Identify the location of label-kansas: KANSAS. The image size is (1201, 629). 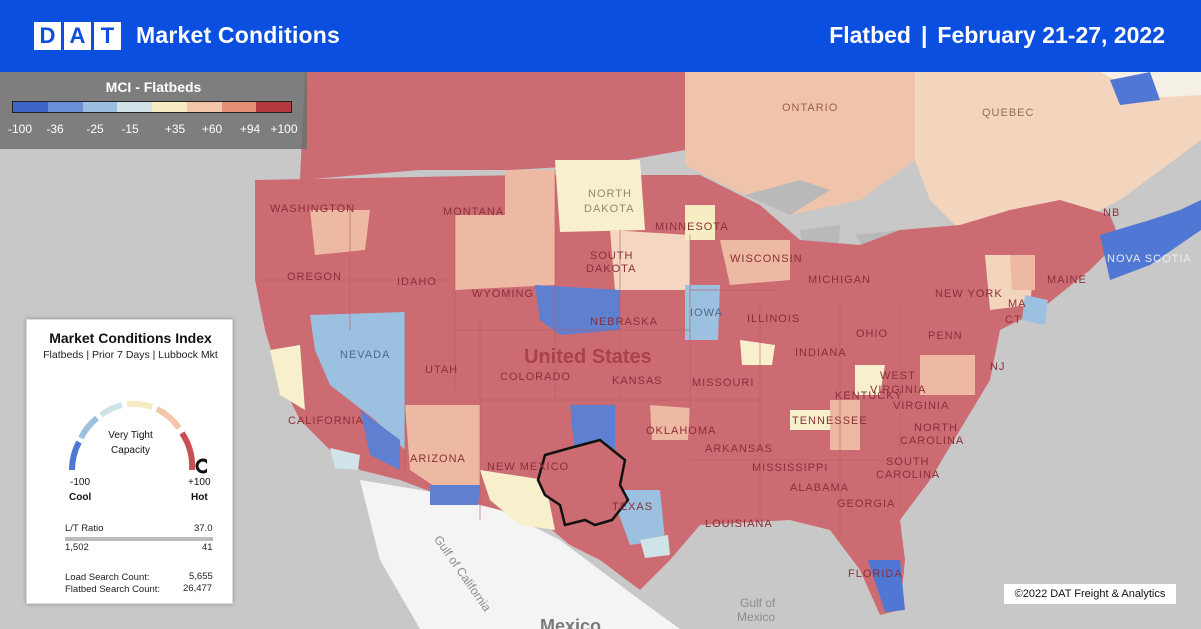
(637, 381).